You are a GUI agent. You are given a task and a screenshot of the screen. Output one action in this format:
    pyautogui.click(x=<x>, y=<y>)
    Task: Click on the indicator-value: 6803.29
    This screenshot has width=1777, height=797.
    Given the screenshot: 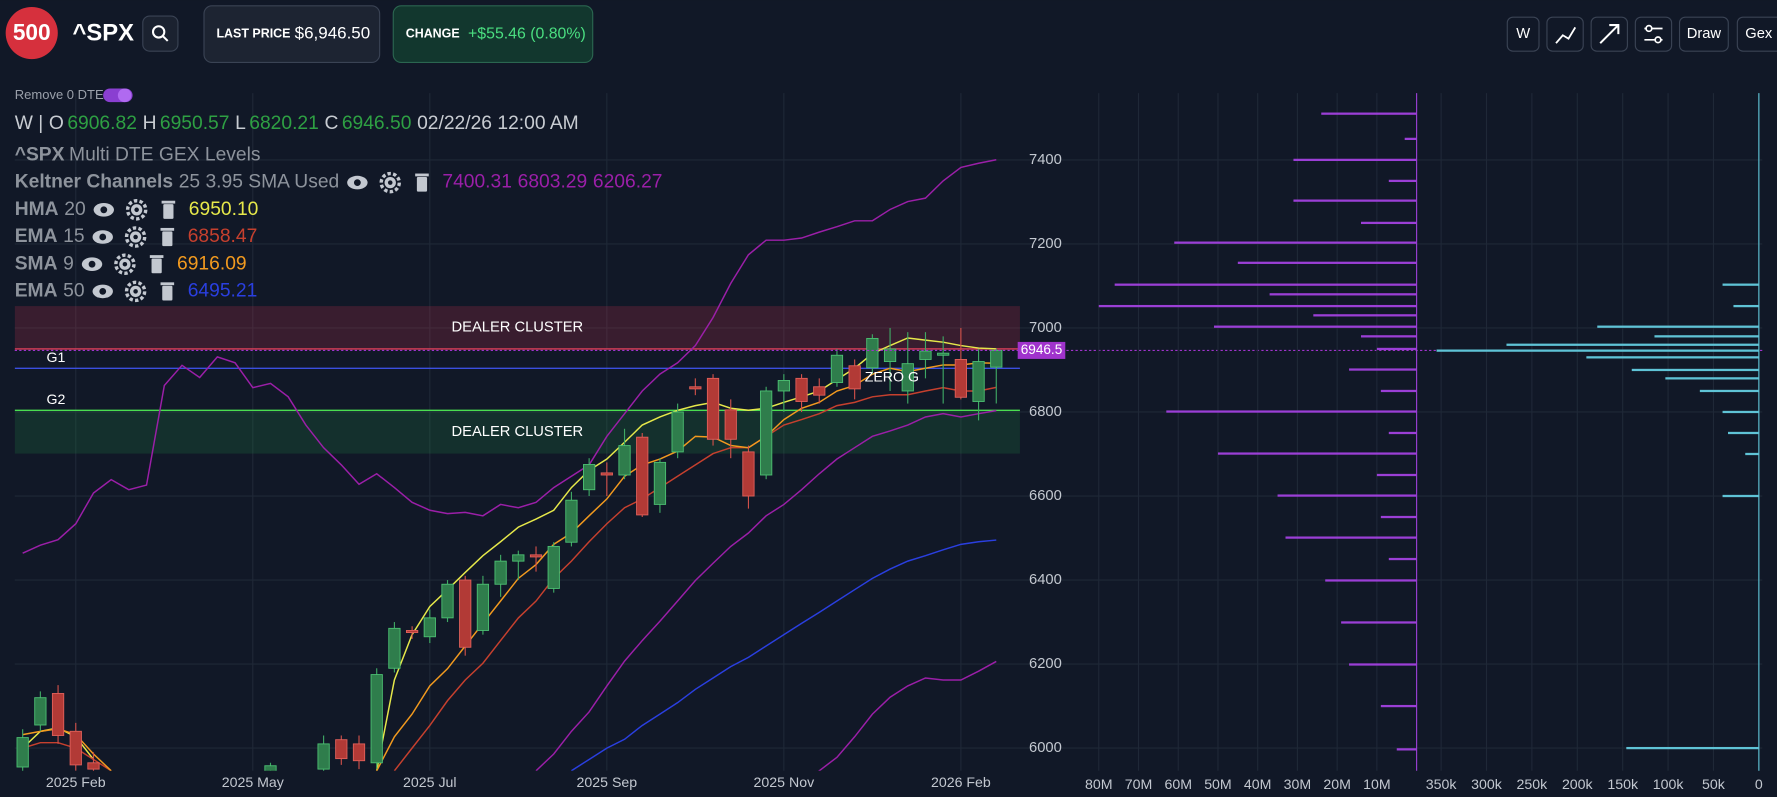 What is the action you would take?
    pyautogui.click(x=553, y=182)
    